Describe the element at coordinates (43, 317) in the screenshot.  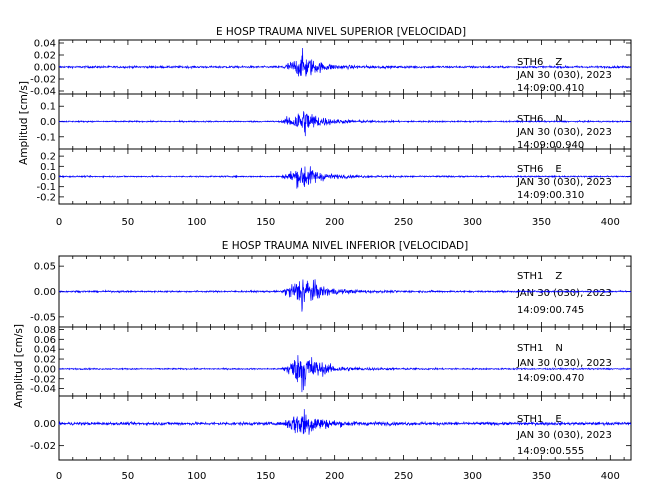
I see `y-tick-label: -0.05` at that location.